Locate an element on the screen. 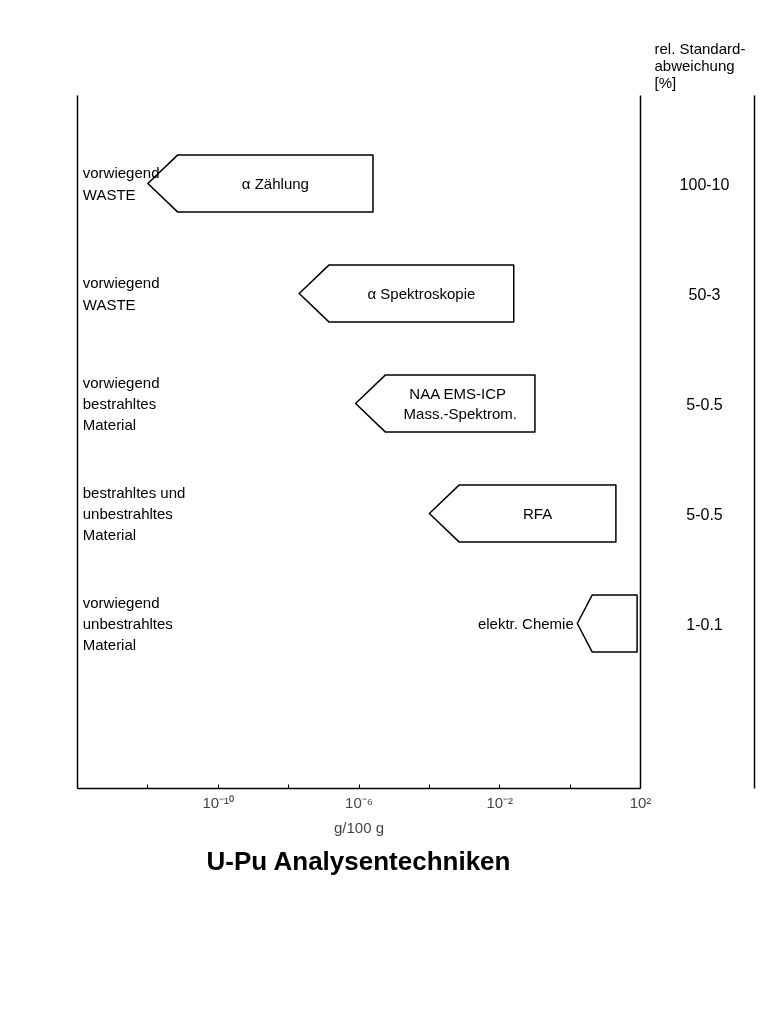 The image size is (779, 1017). data-label: RFA is located at coordinates (538, 513).